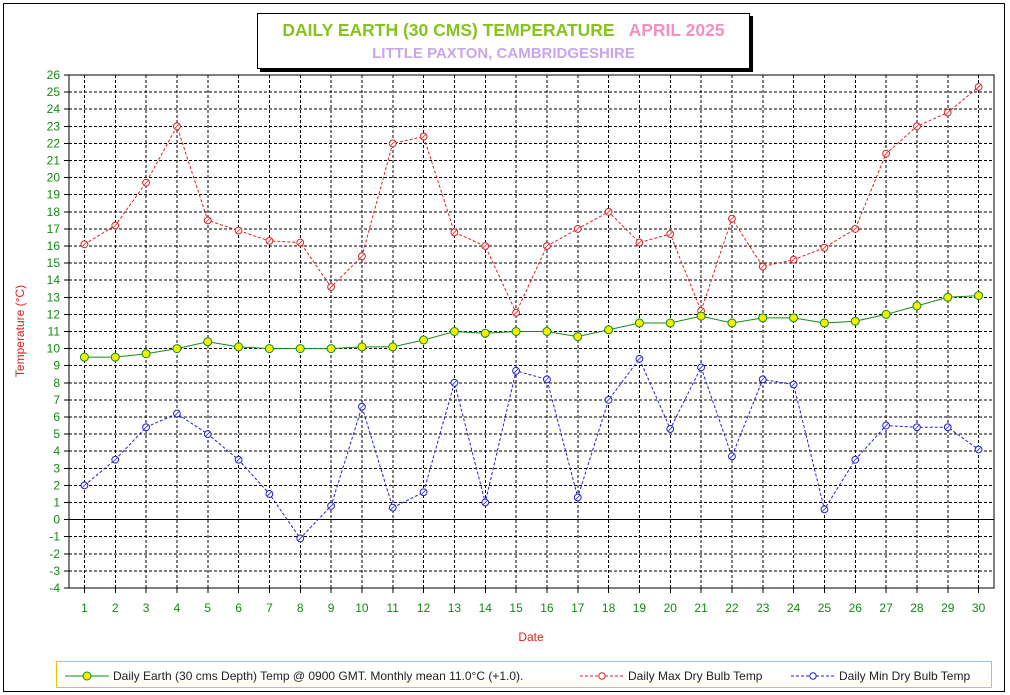 This screenshot has height=695, width=1010. I want to click on y-tick-label: 2, so click(56, 485).